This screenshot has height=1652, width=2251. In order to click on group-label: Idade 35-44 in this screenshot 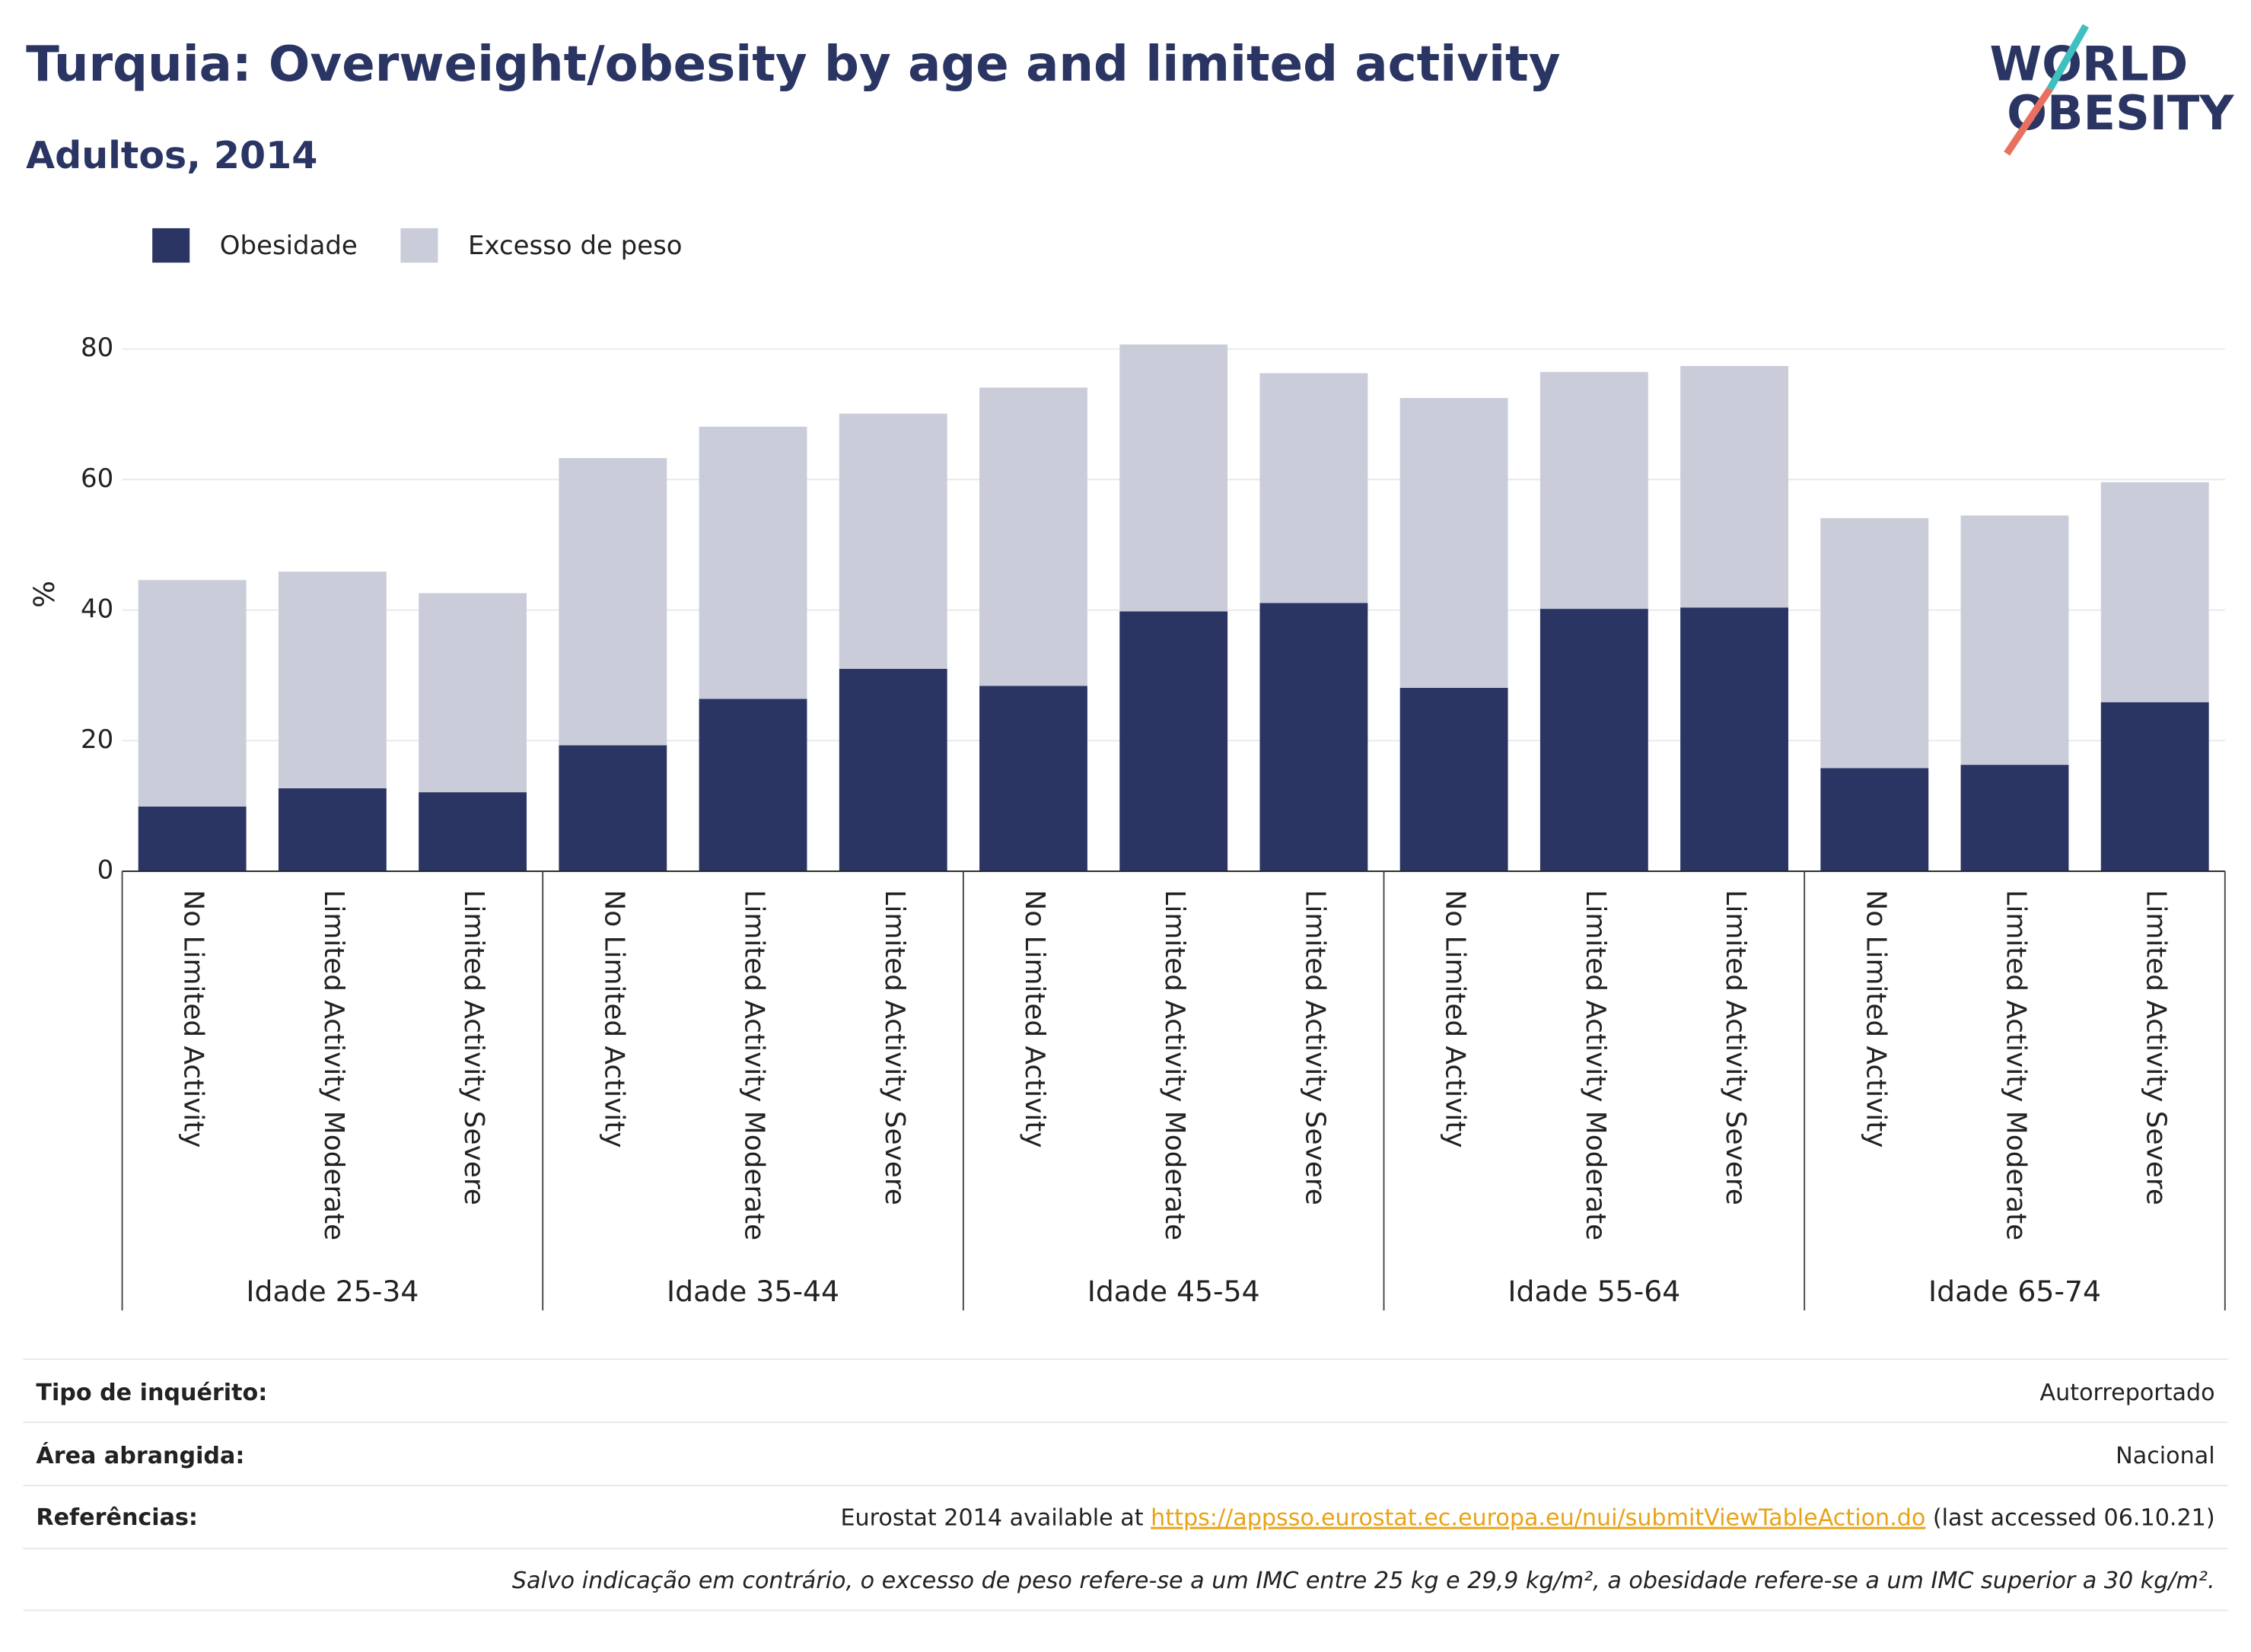, I will do `click(753, 1291)`.